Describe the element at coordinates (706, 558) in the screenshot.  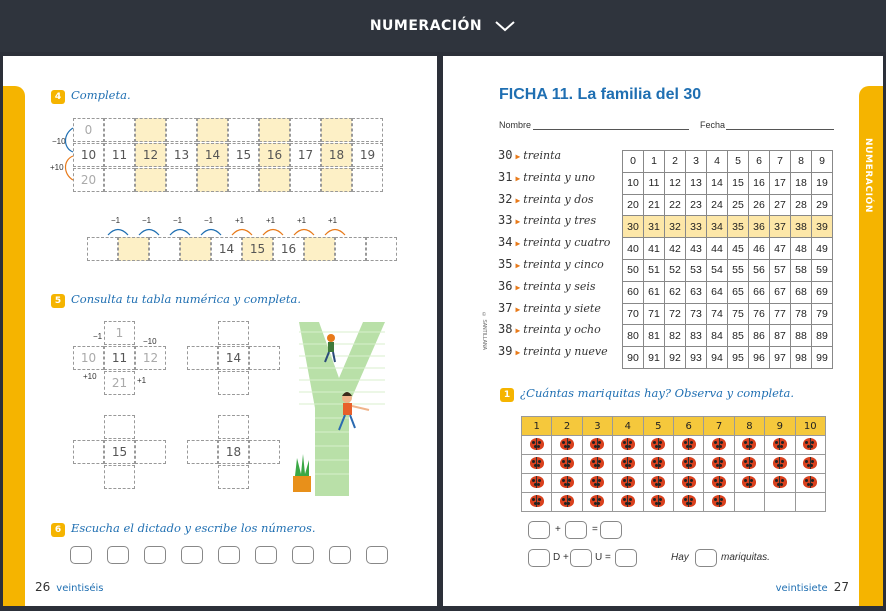
I see `hay-box` at that location.